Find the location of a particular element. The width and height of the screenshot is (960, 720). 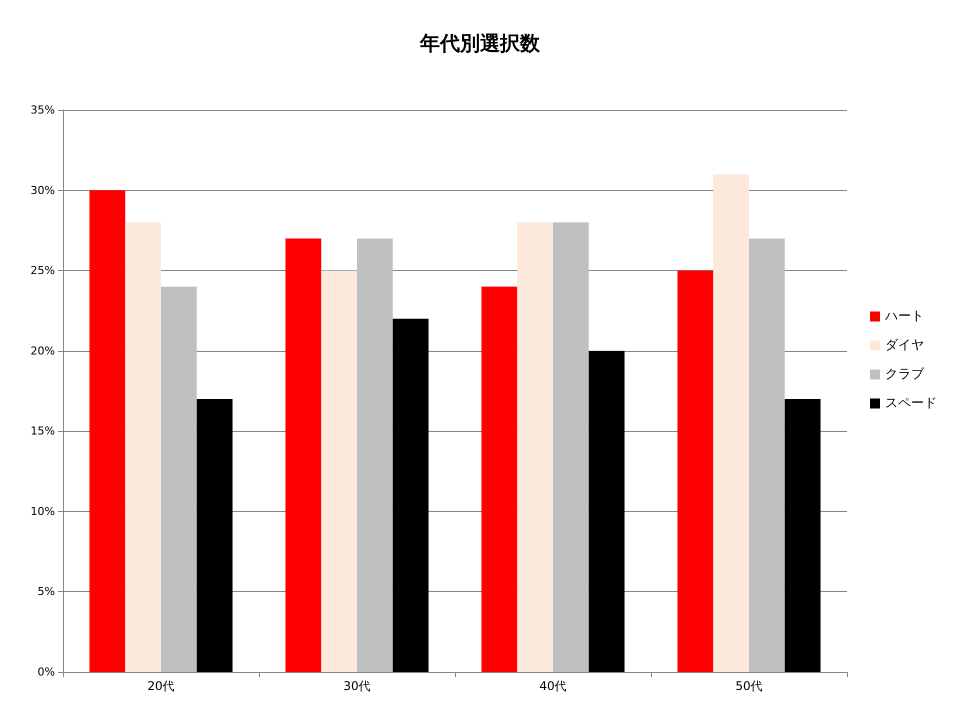

chart-title: 年代別選択数 is located at coordinates (480, 43).